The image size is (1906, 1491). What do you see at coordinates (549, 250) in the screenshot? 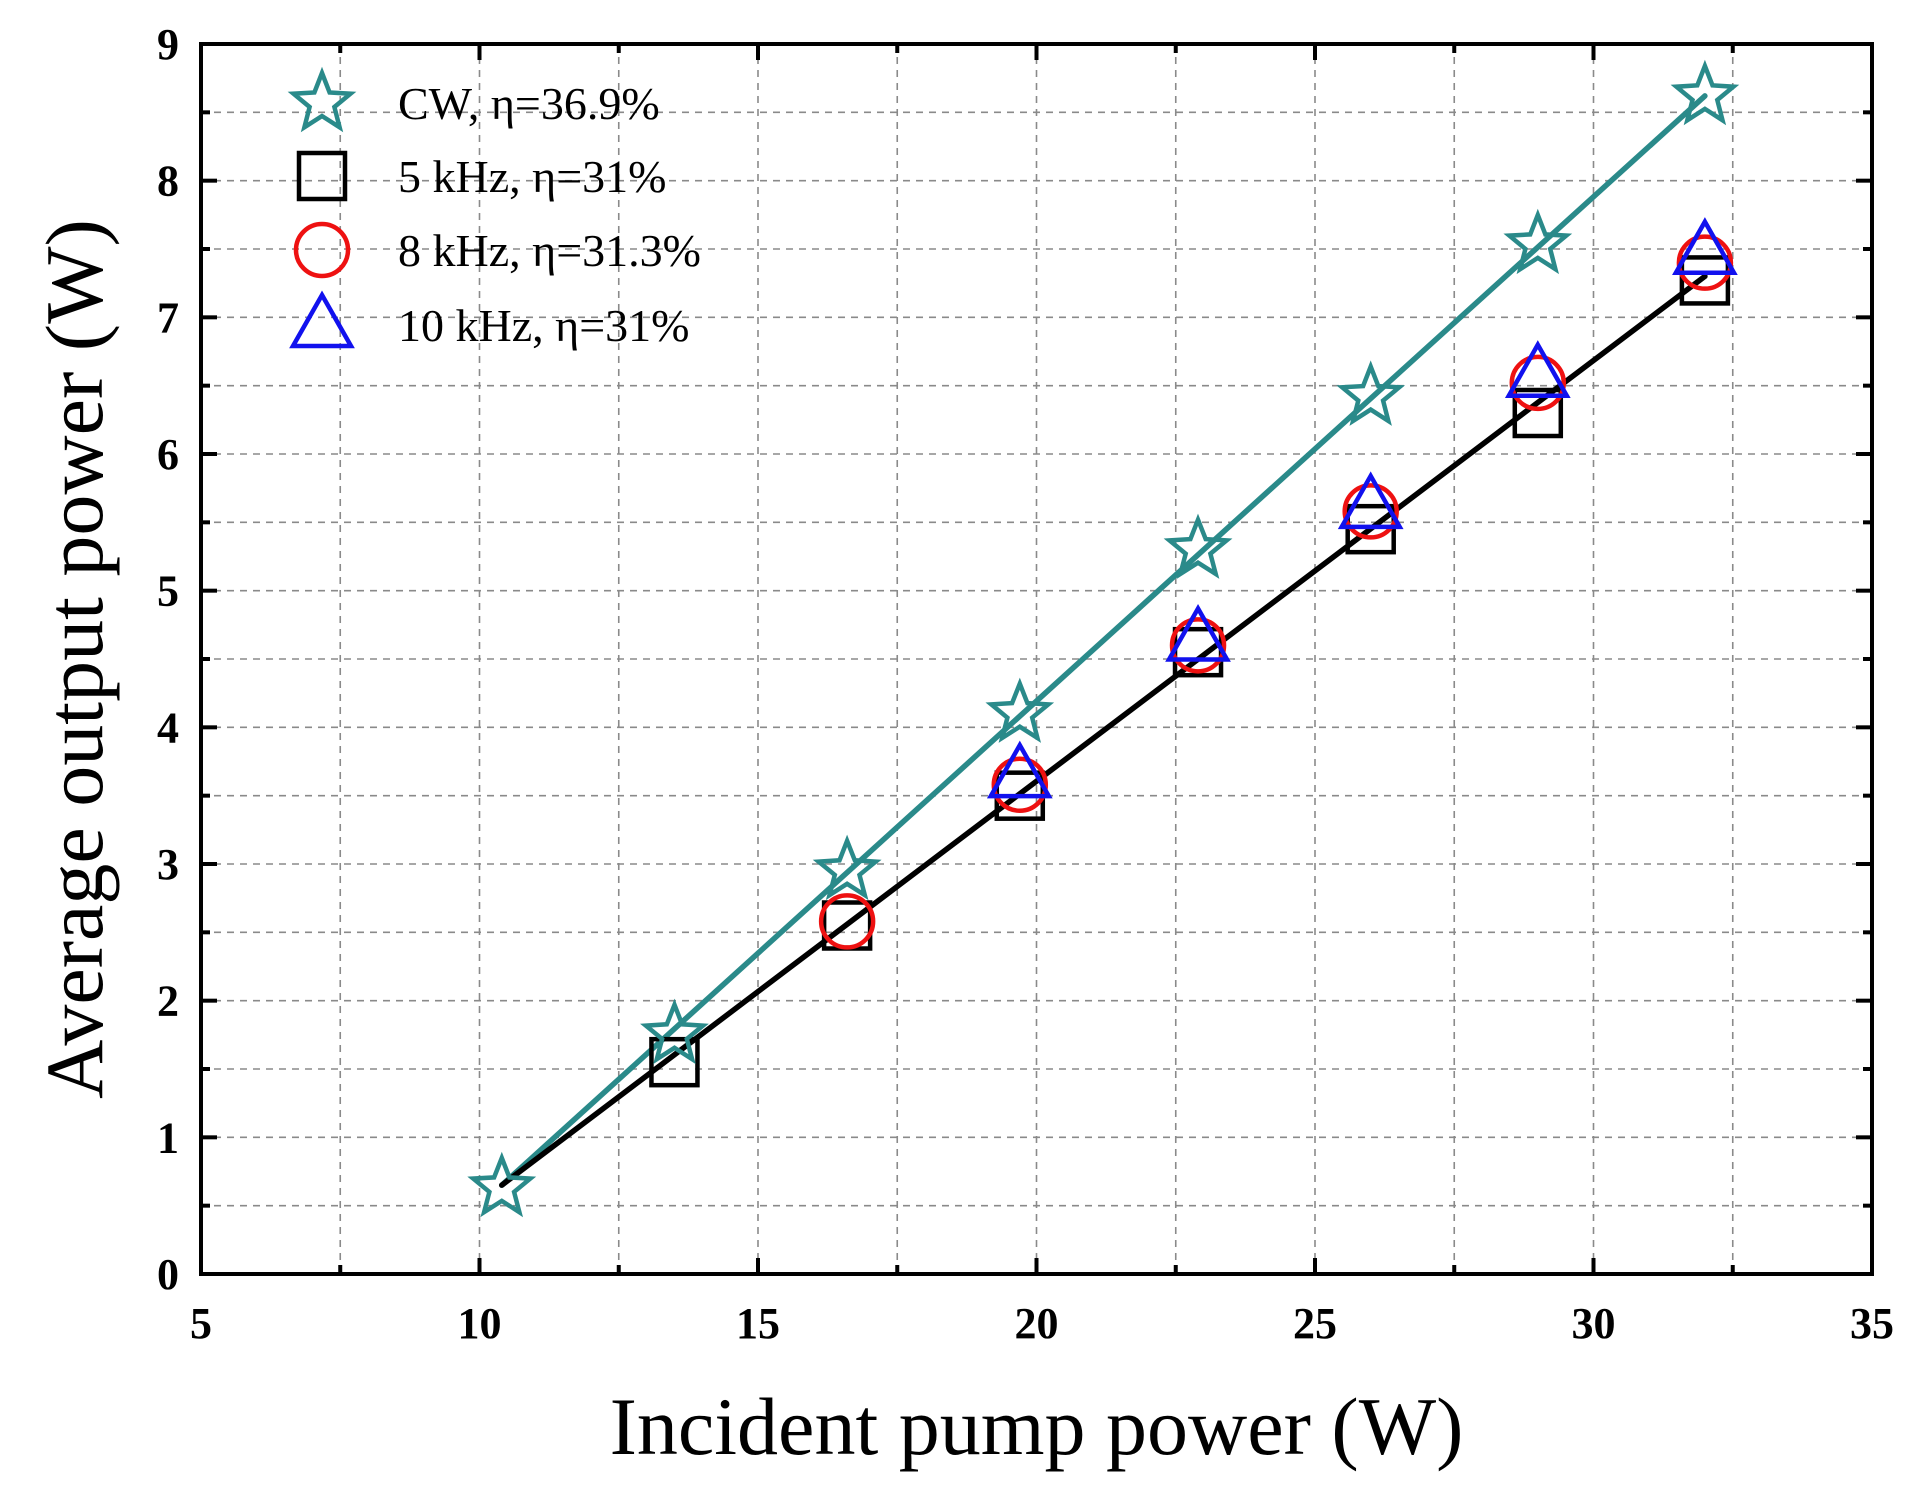
I see `legend-label: 8 kHz, η=31.3%` at bounding box center [549, 250].